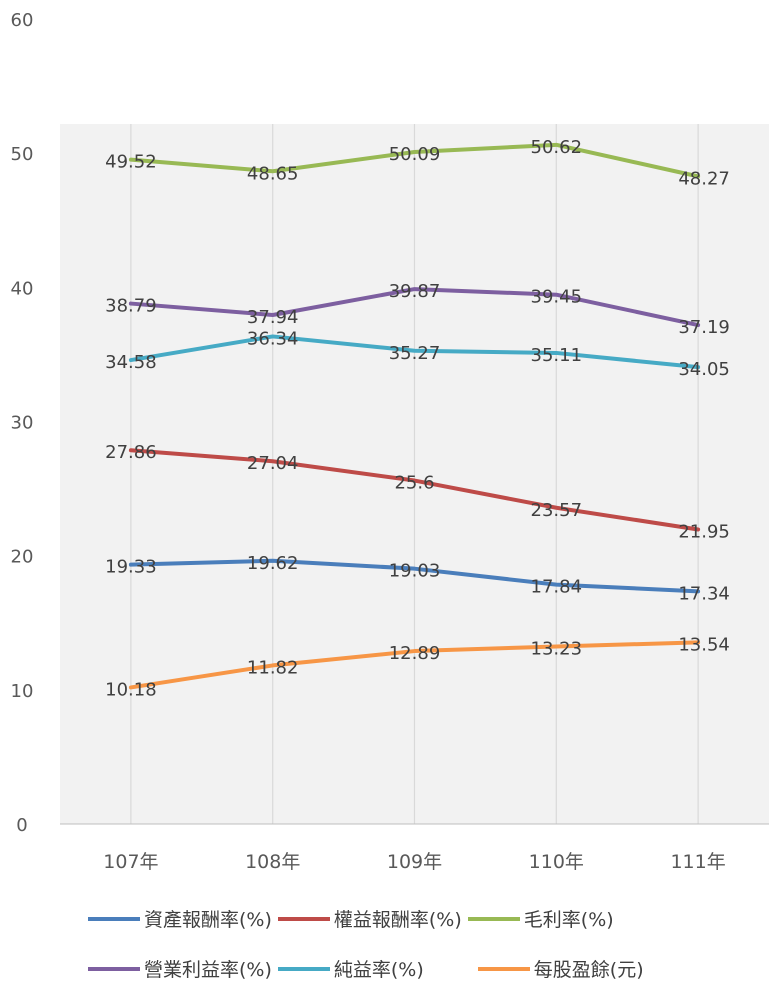  Describe the element at coordinates (22, 288) in the screenshot. I see `y-tick-label: 40` at that location.